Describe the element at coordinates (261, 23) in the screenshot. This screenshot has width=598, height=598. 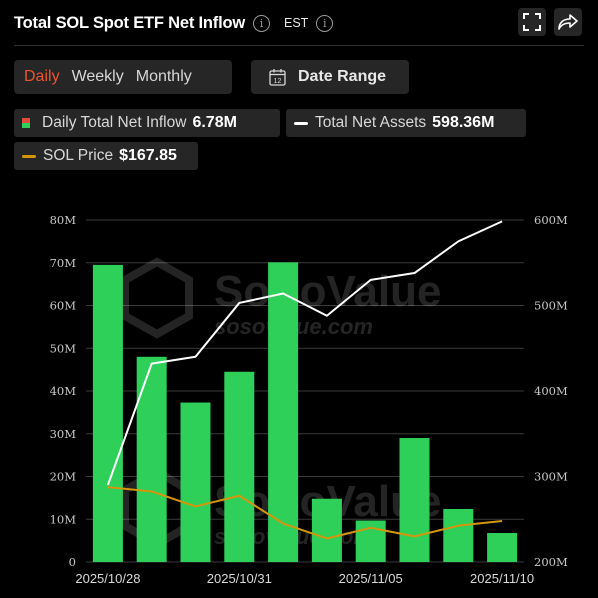
I see `info-icon: i` at that location.